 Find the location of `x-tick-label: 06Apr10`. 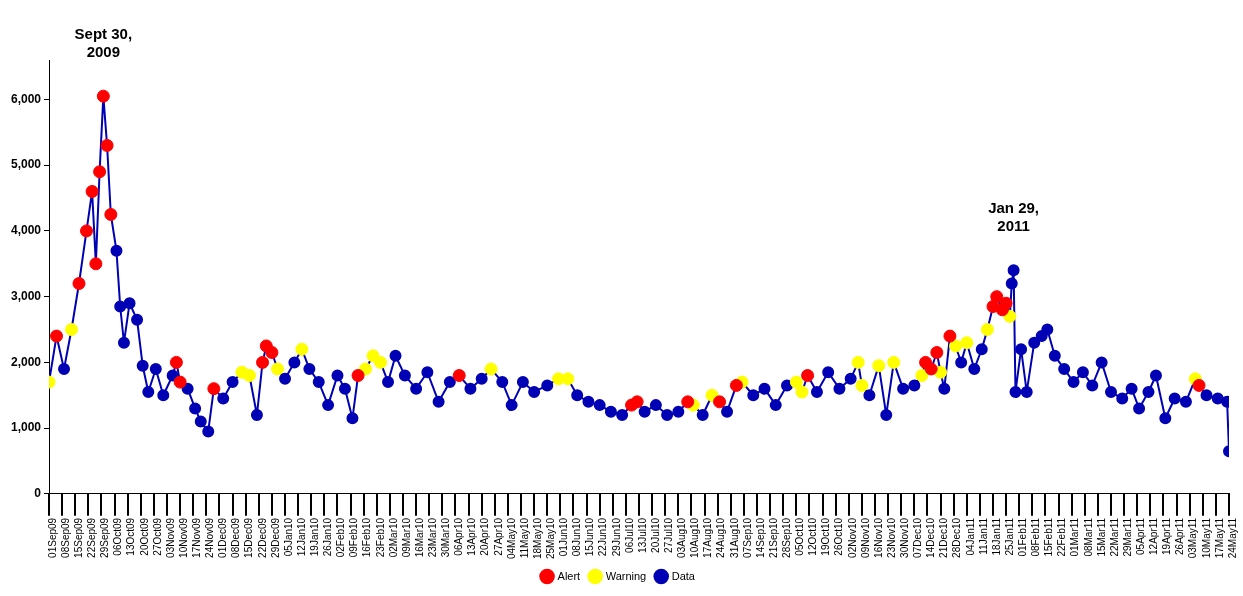

x-tick-label: 06Apr10 is located at coordinates (459, 536).